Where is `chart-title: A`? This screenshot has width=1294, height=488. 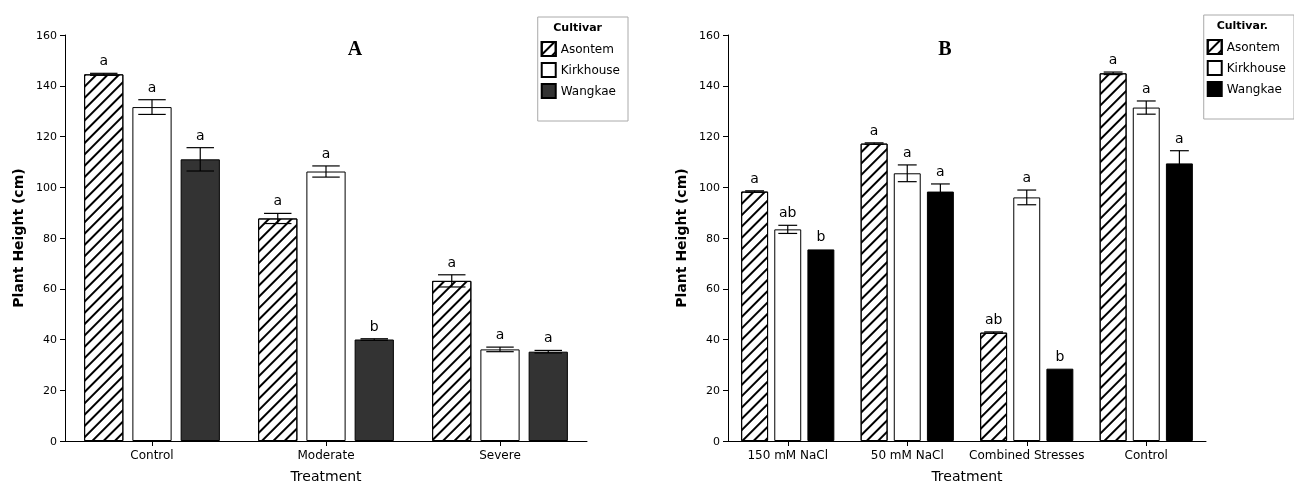
chart-title: A is located at coordinates (355, 48).